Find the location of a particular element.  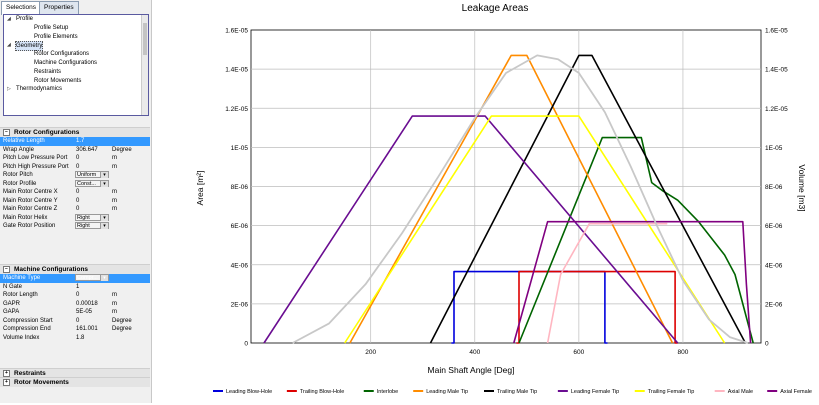

property-combobox: Compr... ▾ is located at coordinates (92, 277).